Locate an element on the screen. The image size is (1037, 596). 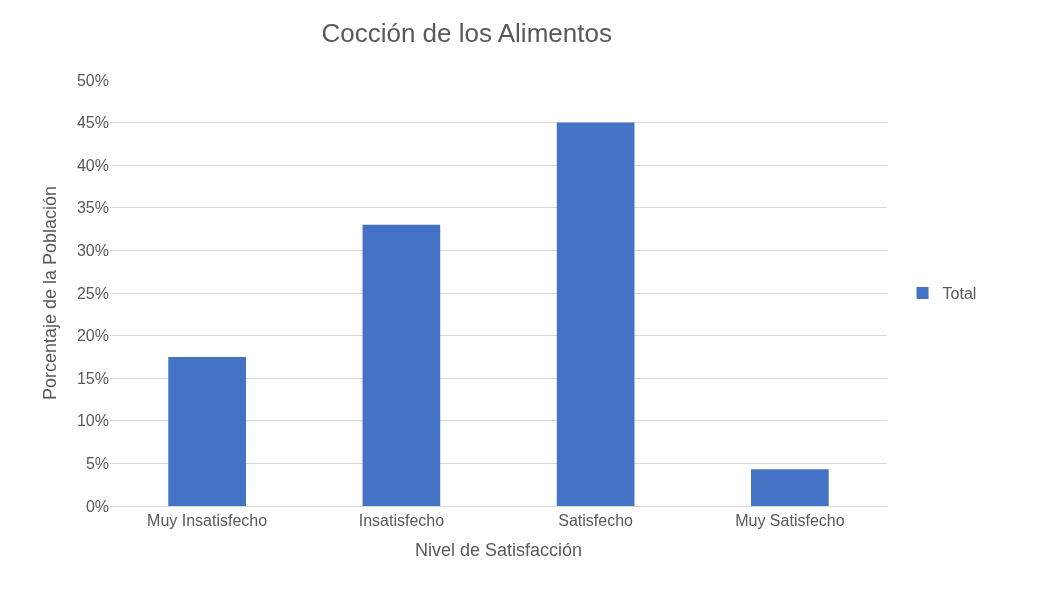
y-tick-label: 15% is located at coordinates (92, 378).